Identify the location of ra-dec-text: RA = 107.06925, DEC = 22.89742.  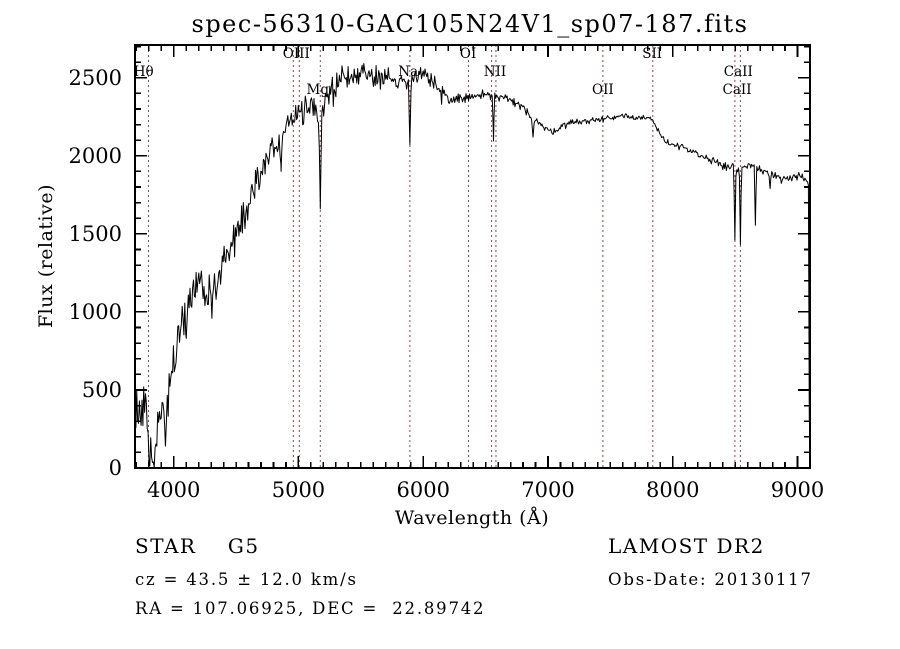
(310, 608).